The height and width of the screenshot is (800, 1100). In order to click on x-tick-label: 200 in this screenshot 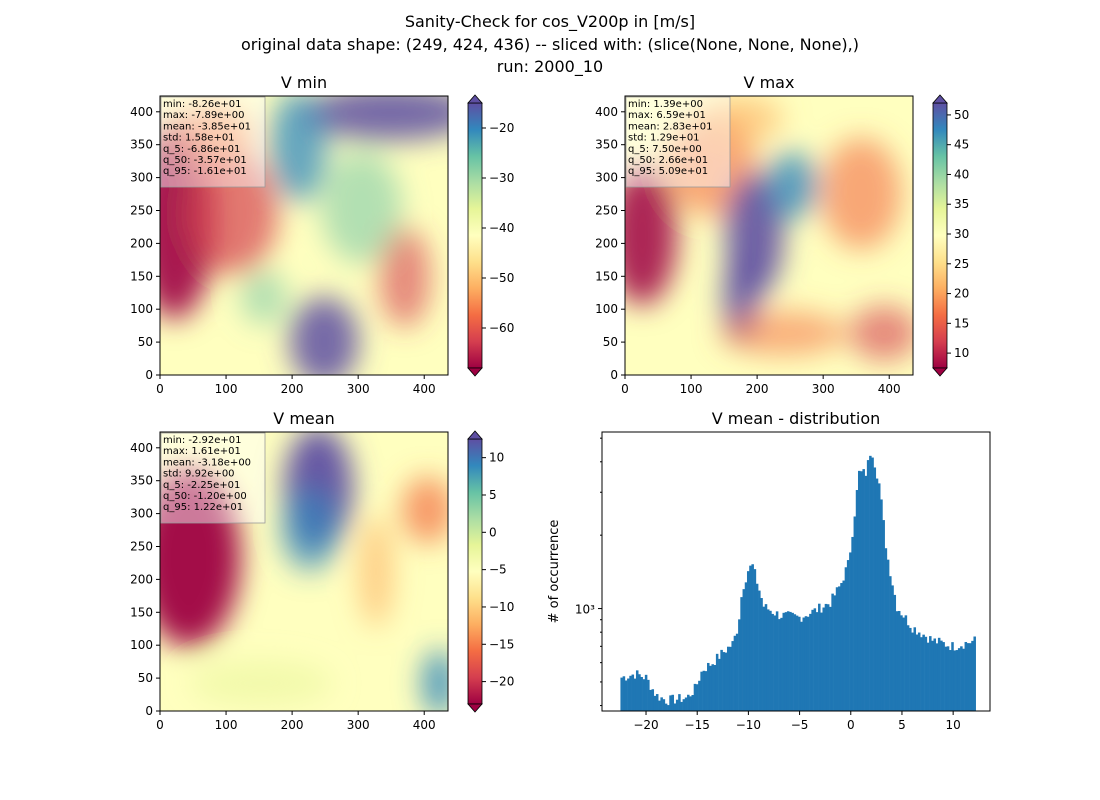, I will do `click(292, 389)`.